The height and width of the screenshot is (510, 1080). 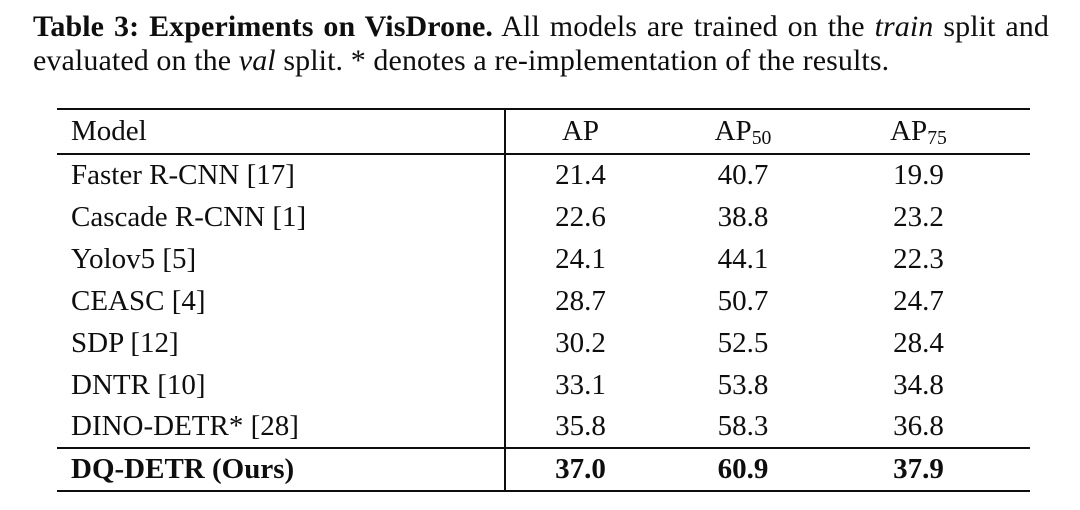 I want to click on ap-cell: 28.7, so click(x=580, y=300).